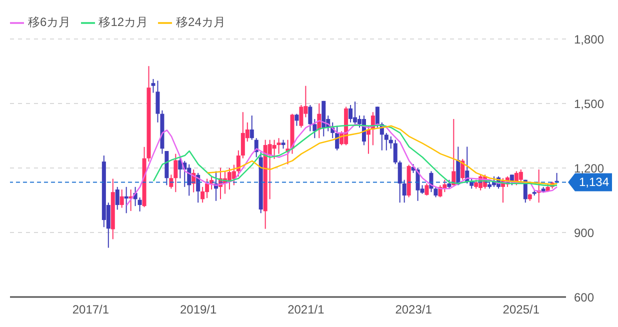 The width and height of the screenshot is (618, 327). I want to click on legend-label: 移24カ月, so click(201, 22).